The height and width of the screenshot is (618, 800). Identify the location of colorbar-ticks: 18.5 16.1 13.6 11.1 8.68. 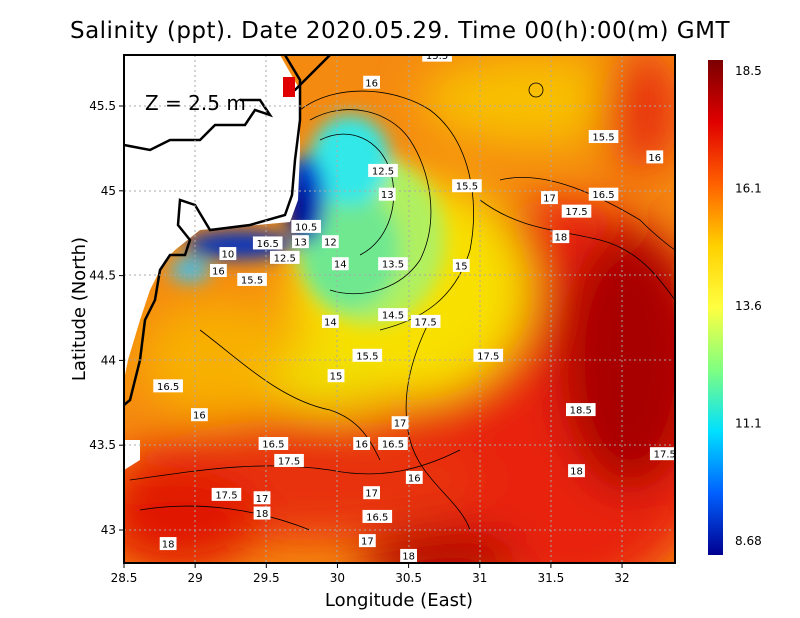
(748, 306).